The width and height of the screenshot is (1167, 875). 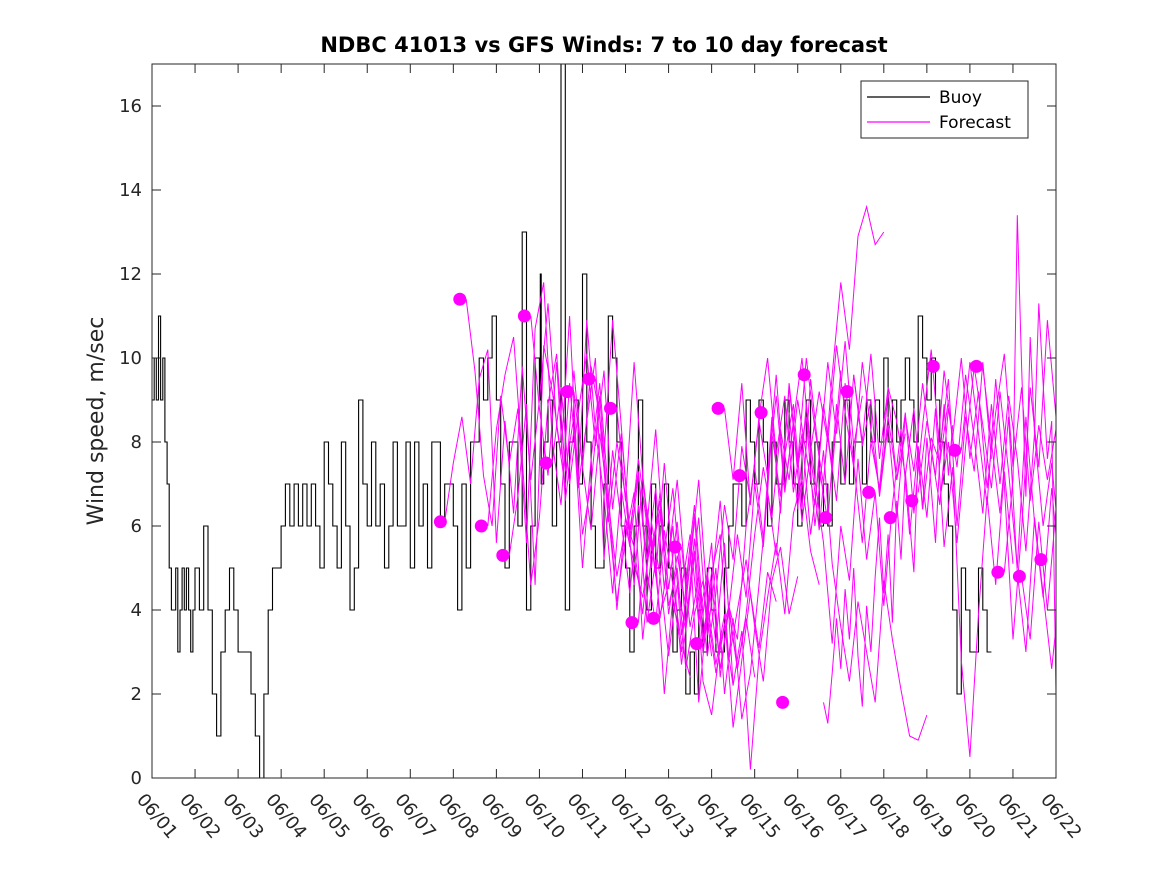 What do you see at coordinates (130, 358) in the screenshot?
I see `y-tick-label: 10` at bounding box center [130, 358].